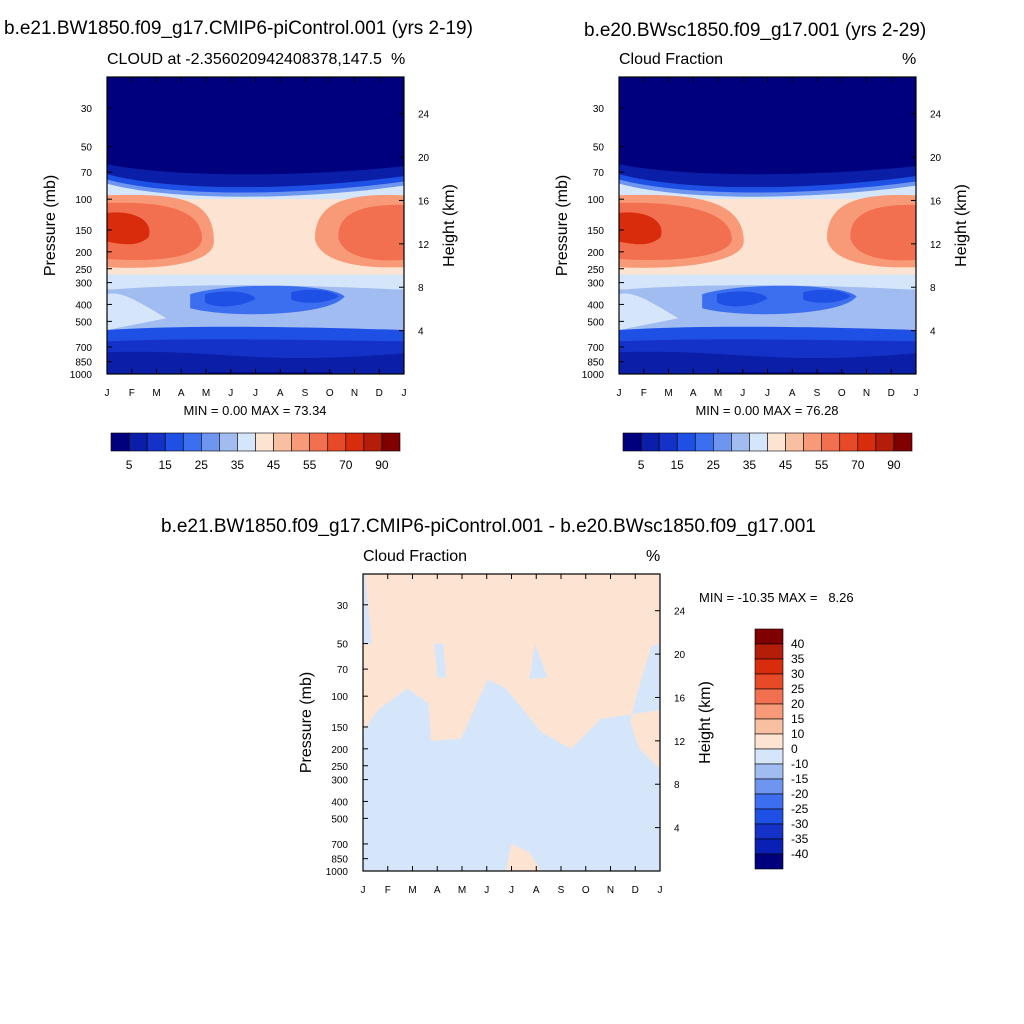  I want to click on panel1-colorbar-label: 55, so click(310, 465).